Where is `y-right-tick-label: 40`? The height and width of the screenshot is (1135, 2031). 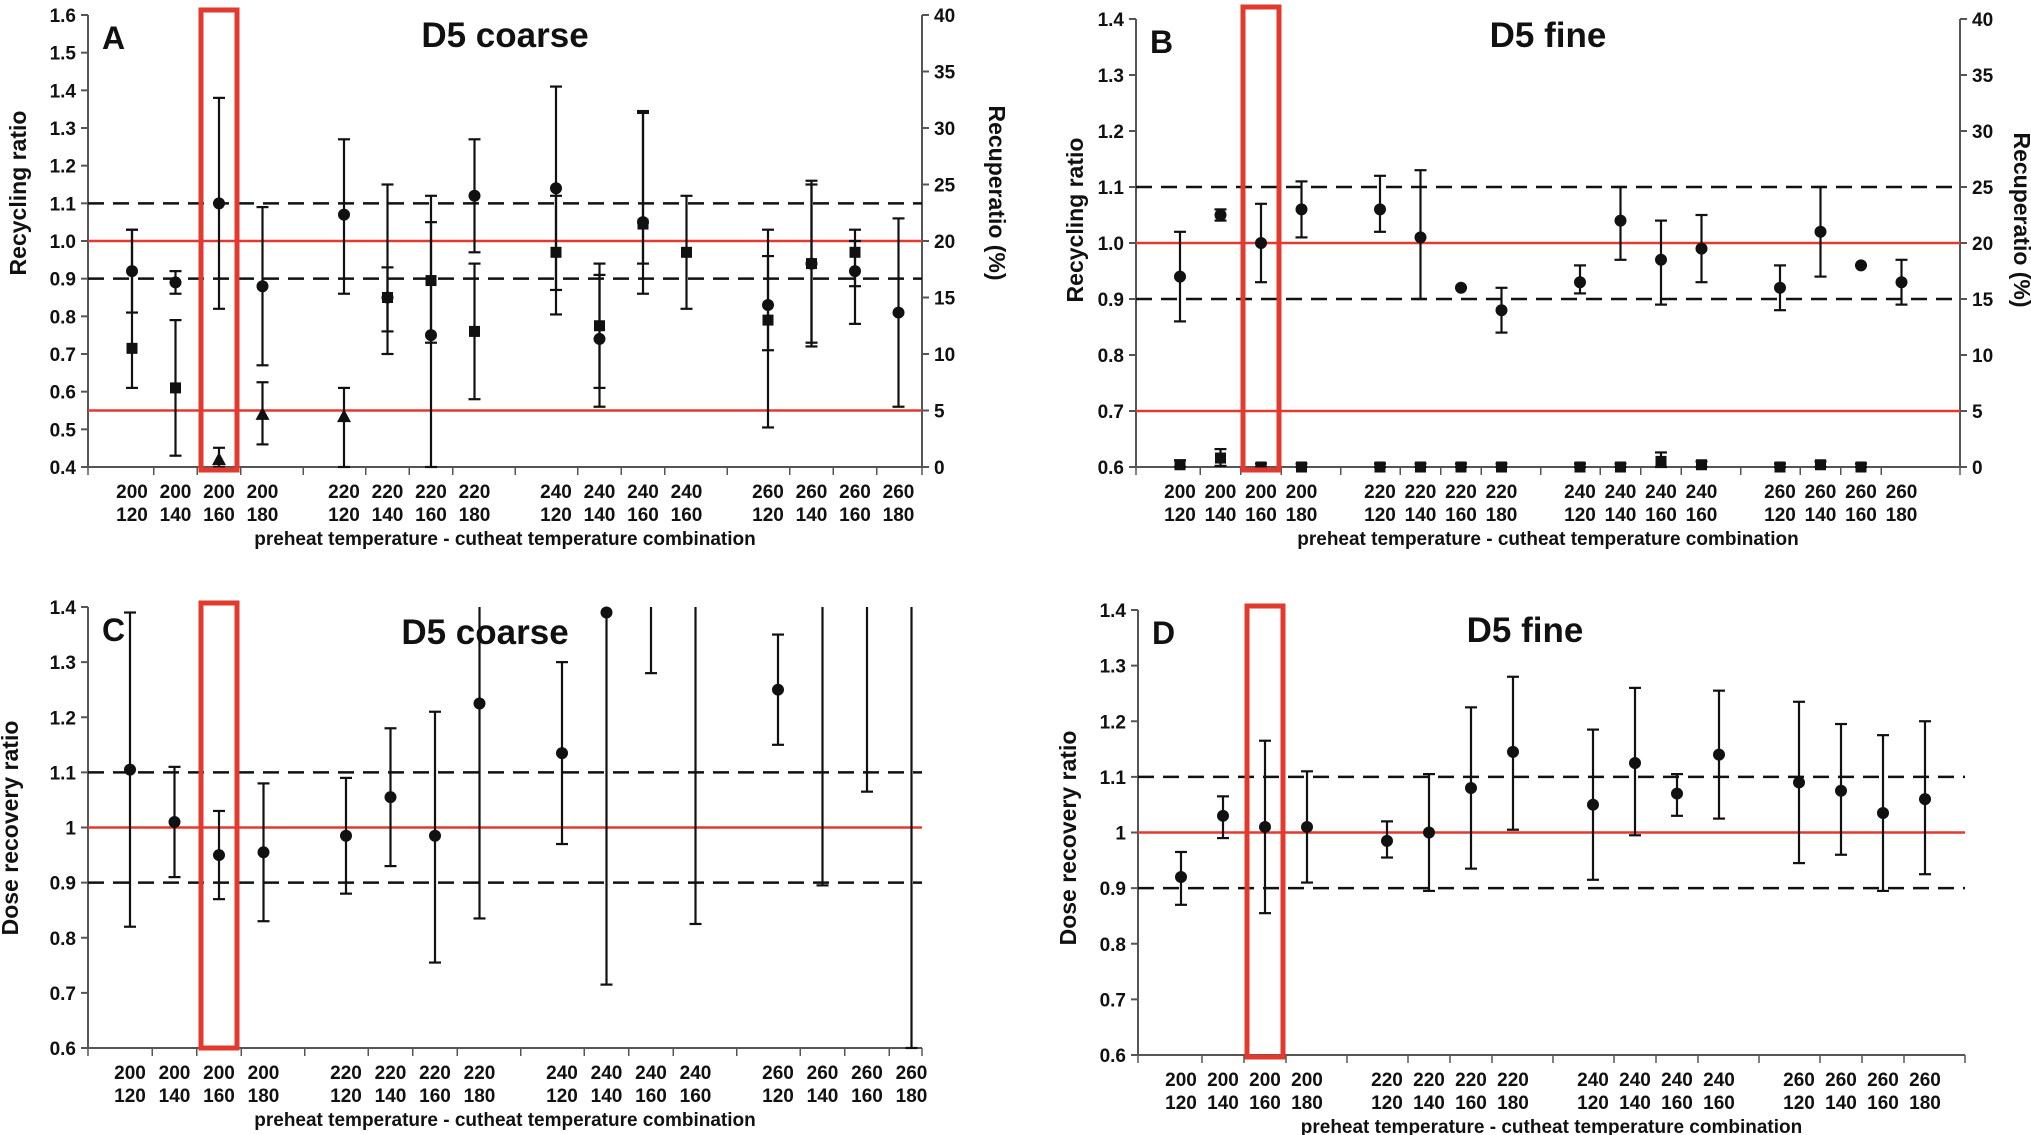
y-right-tick-label: 40 is located at coordinates (944, 16).